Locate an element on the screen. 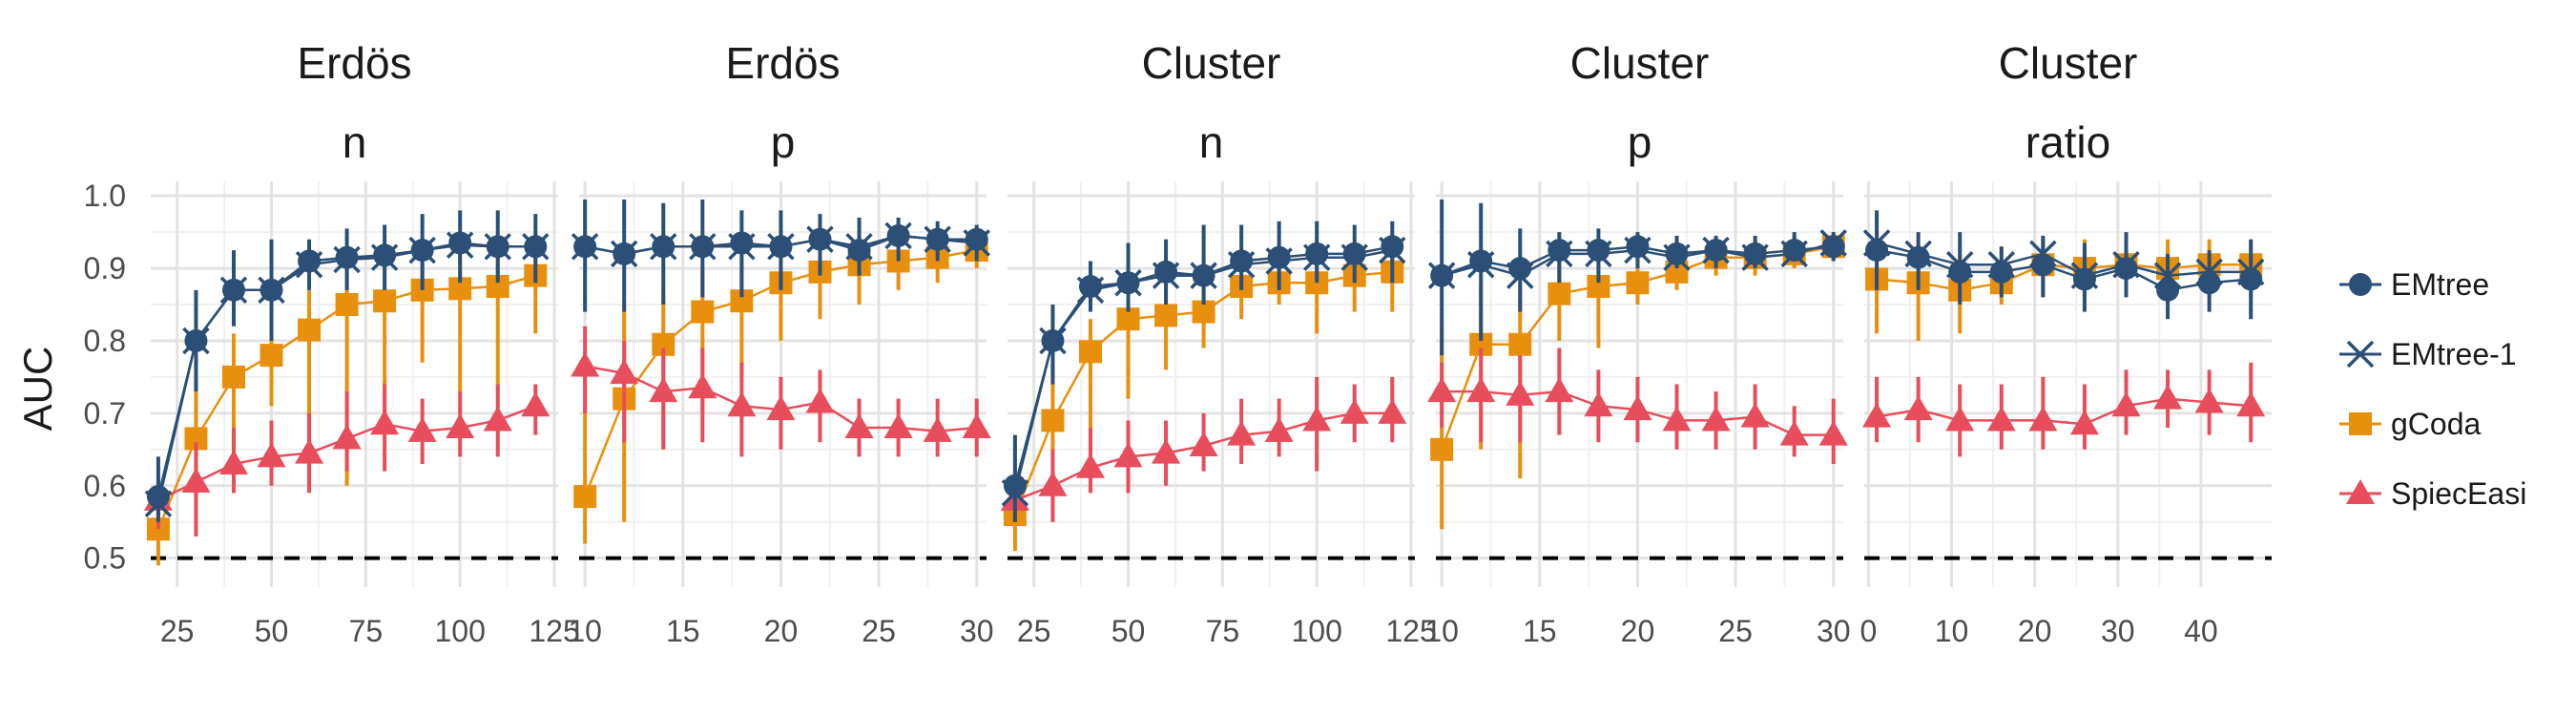  facet-strip-sublabel: ratio is located at coordinates (2067, 142).